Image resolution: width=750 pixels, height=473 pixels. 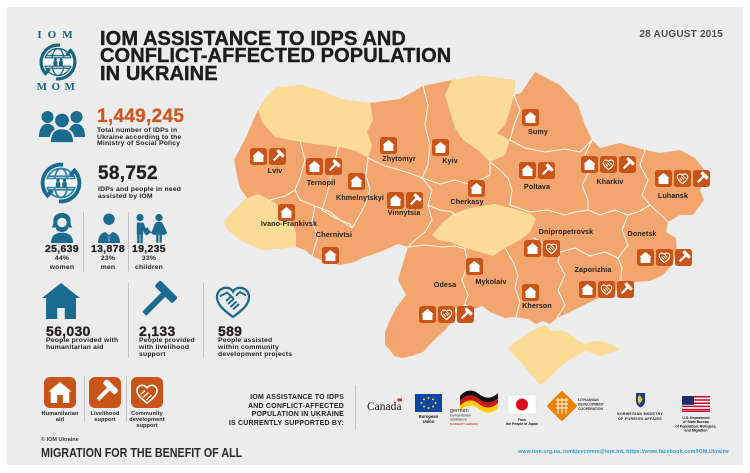 I want to click on svg-text: Zhytomyr, so click(x=399, y=158).